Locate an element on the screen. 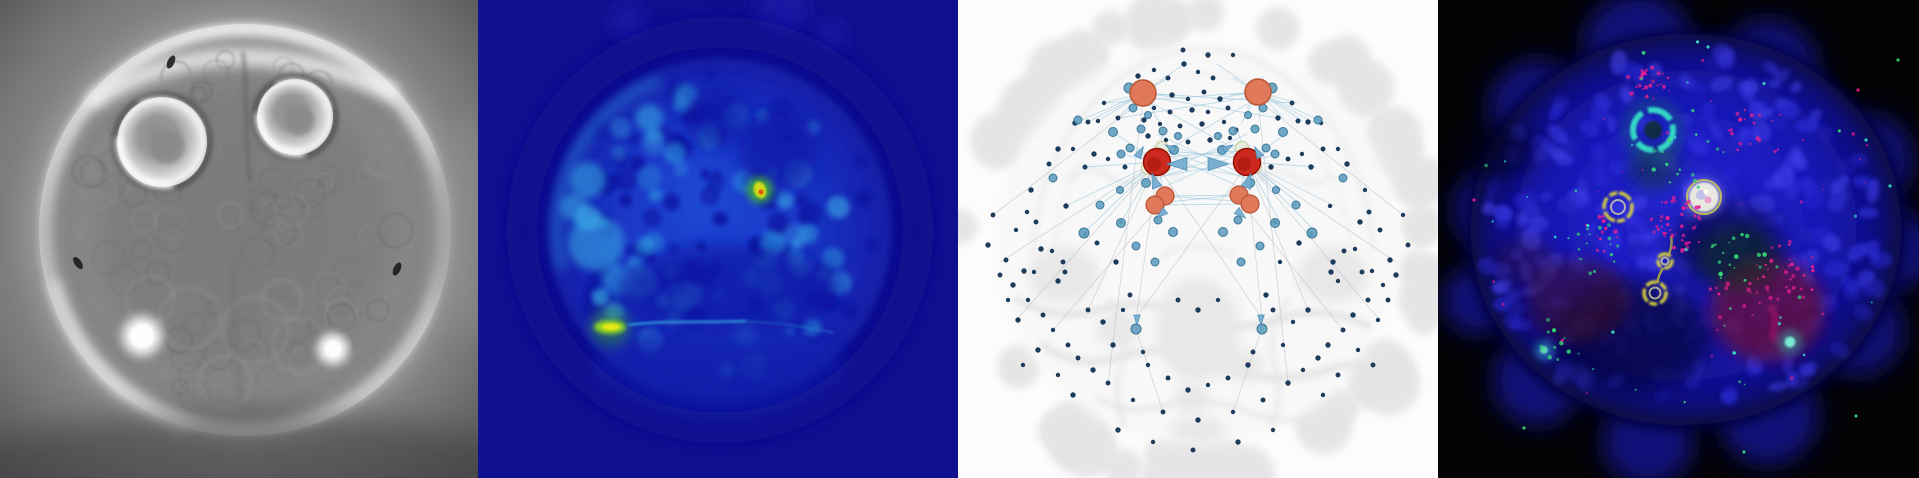 This screenshot has height=478, width=1919. white-cell is located at coordinates (1704, 197).